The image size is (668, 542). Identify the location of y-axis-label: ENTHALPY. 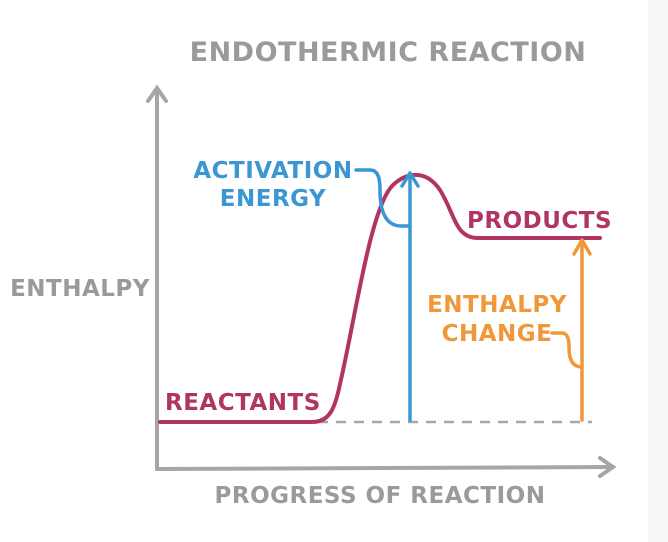
(80, 289).